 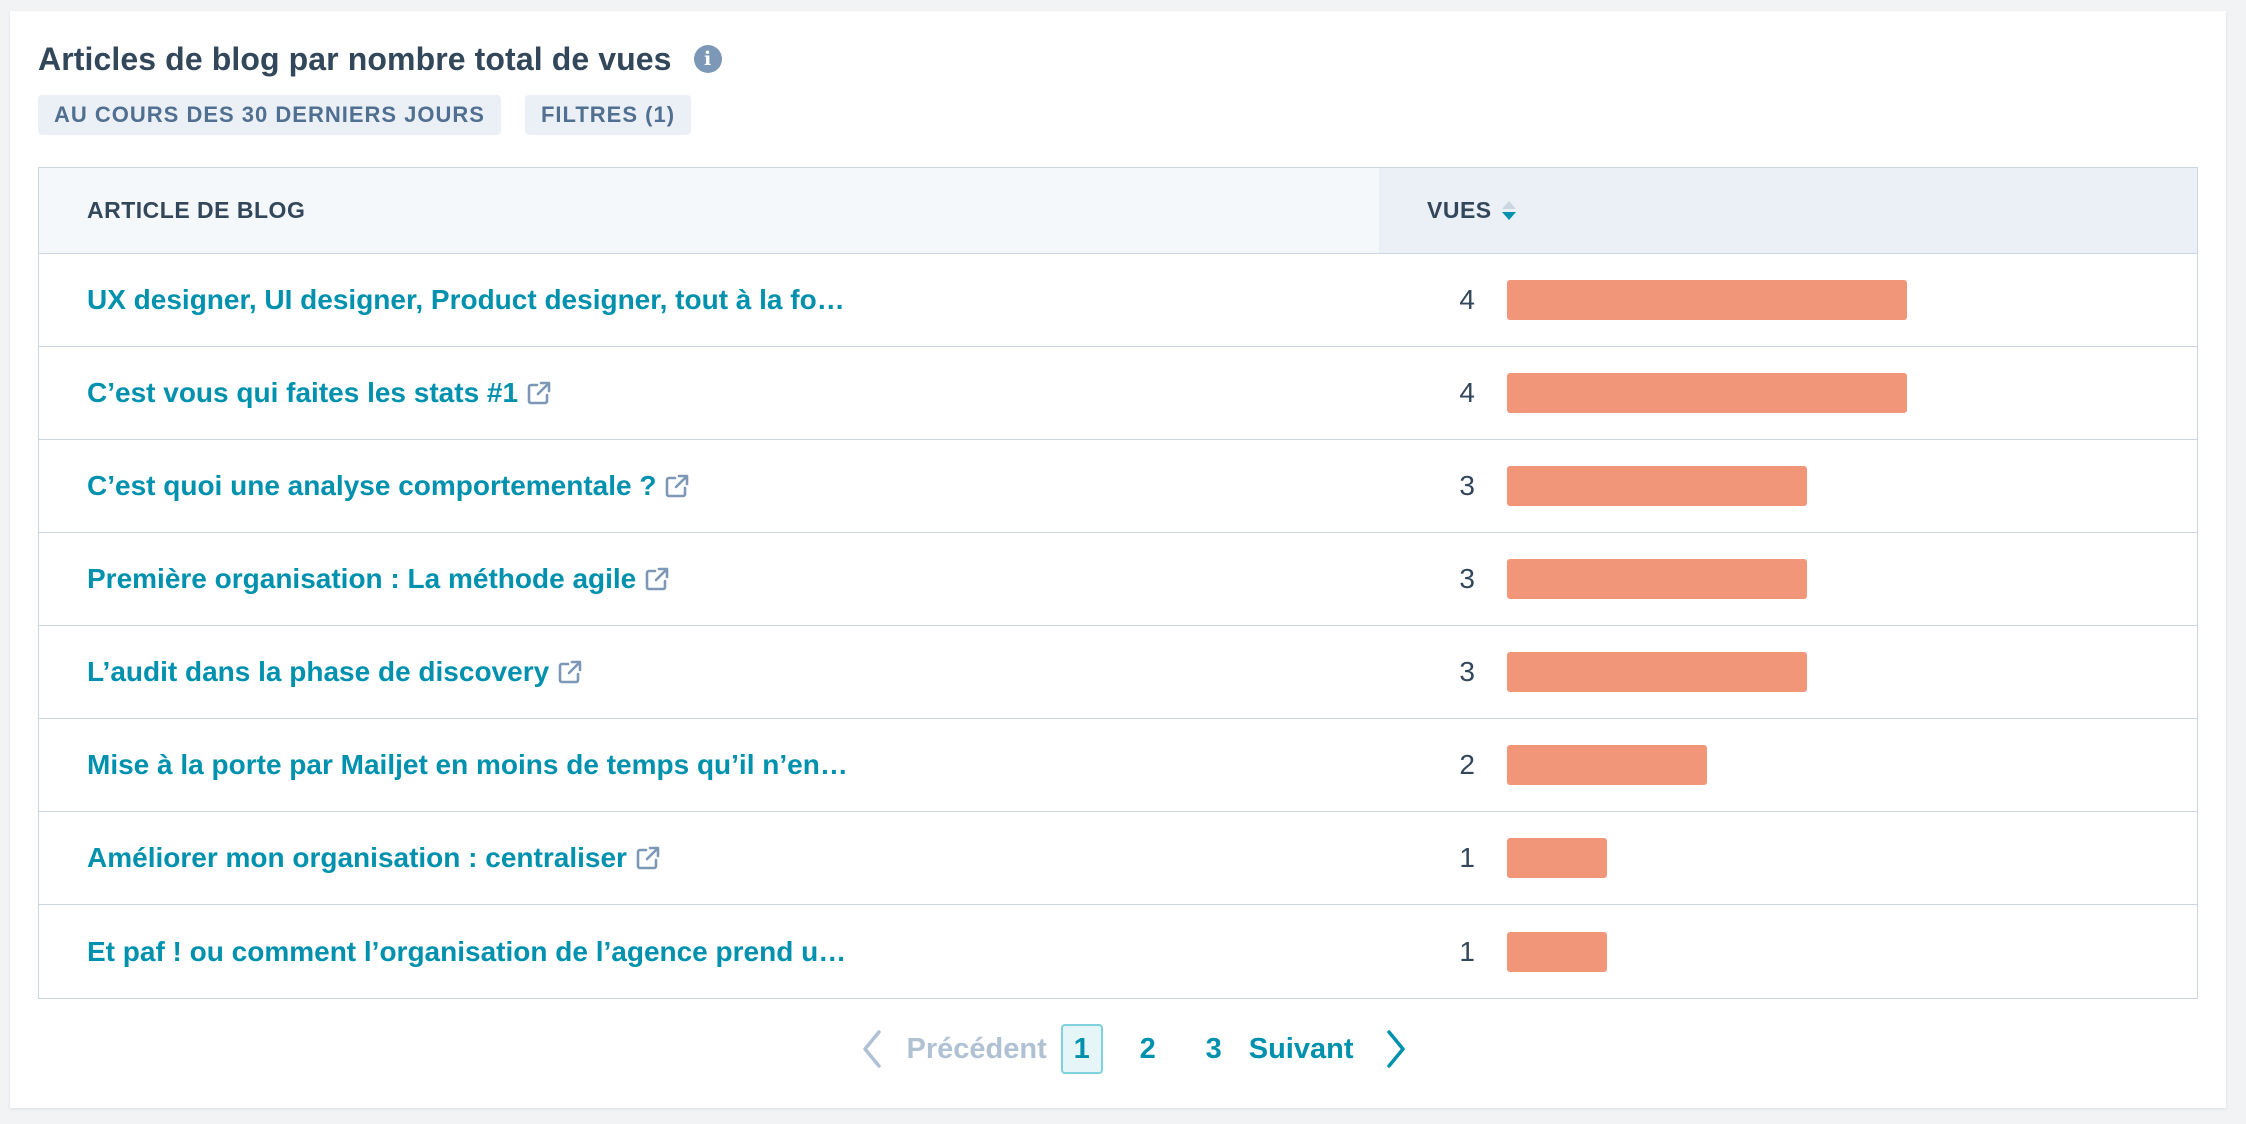 I want to click on page-3-button: 3, so click(x=1213, y=1048).